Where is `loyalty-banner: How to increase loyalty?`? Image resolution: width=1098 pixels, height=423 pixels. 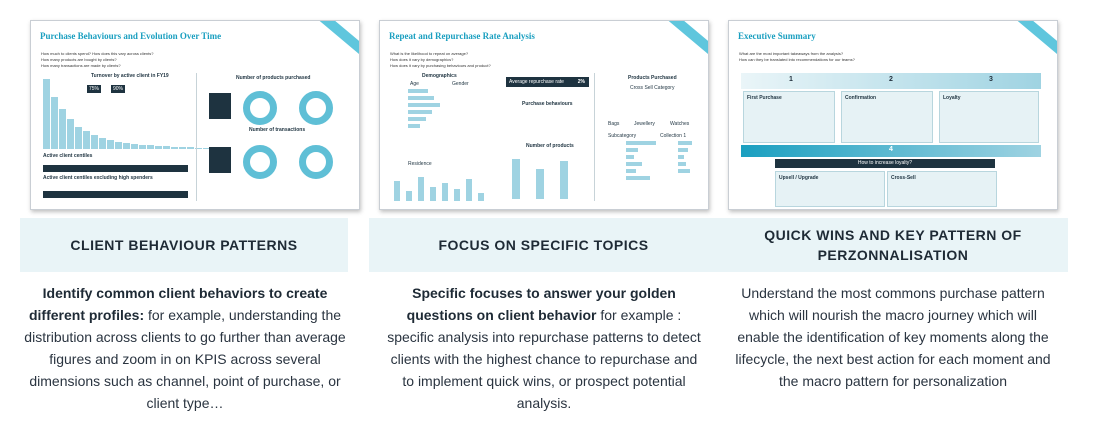 loyalty-banner: How to increase loyalty? is located at coordinates (885, 163).